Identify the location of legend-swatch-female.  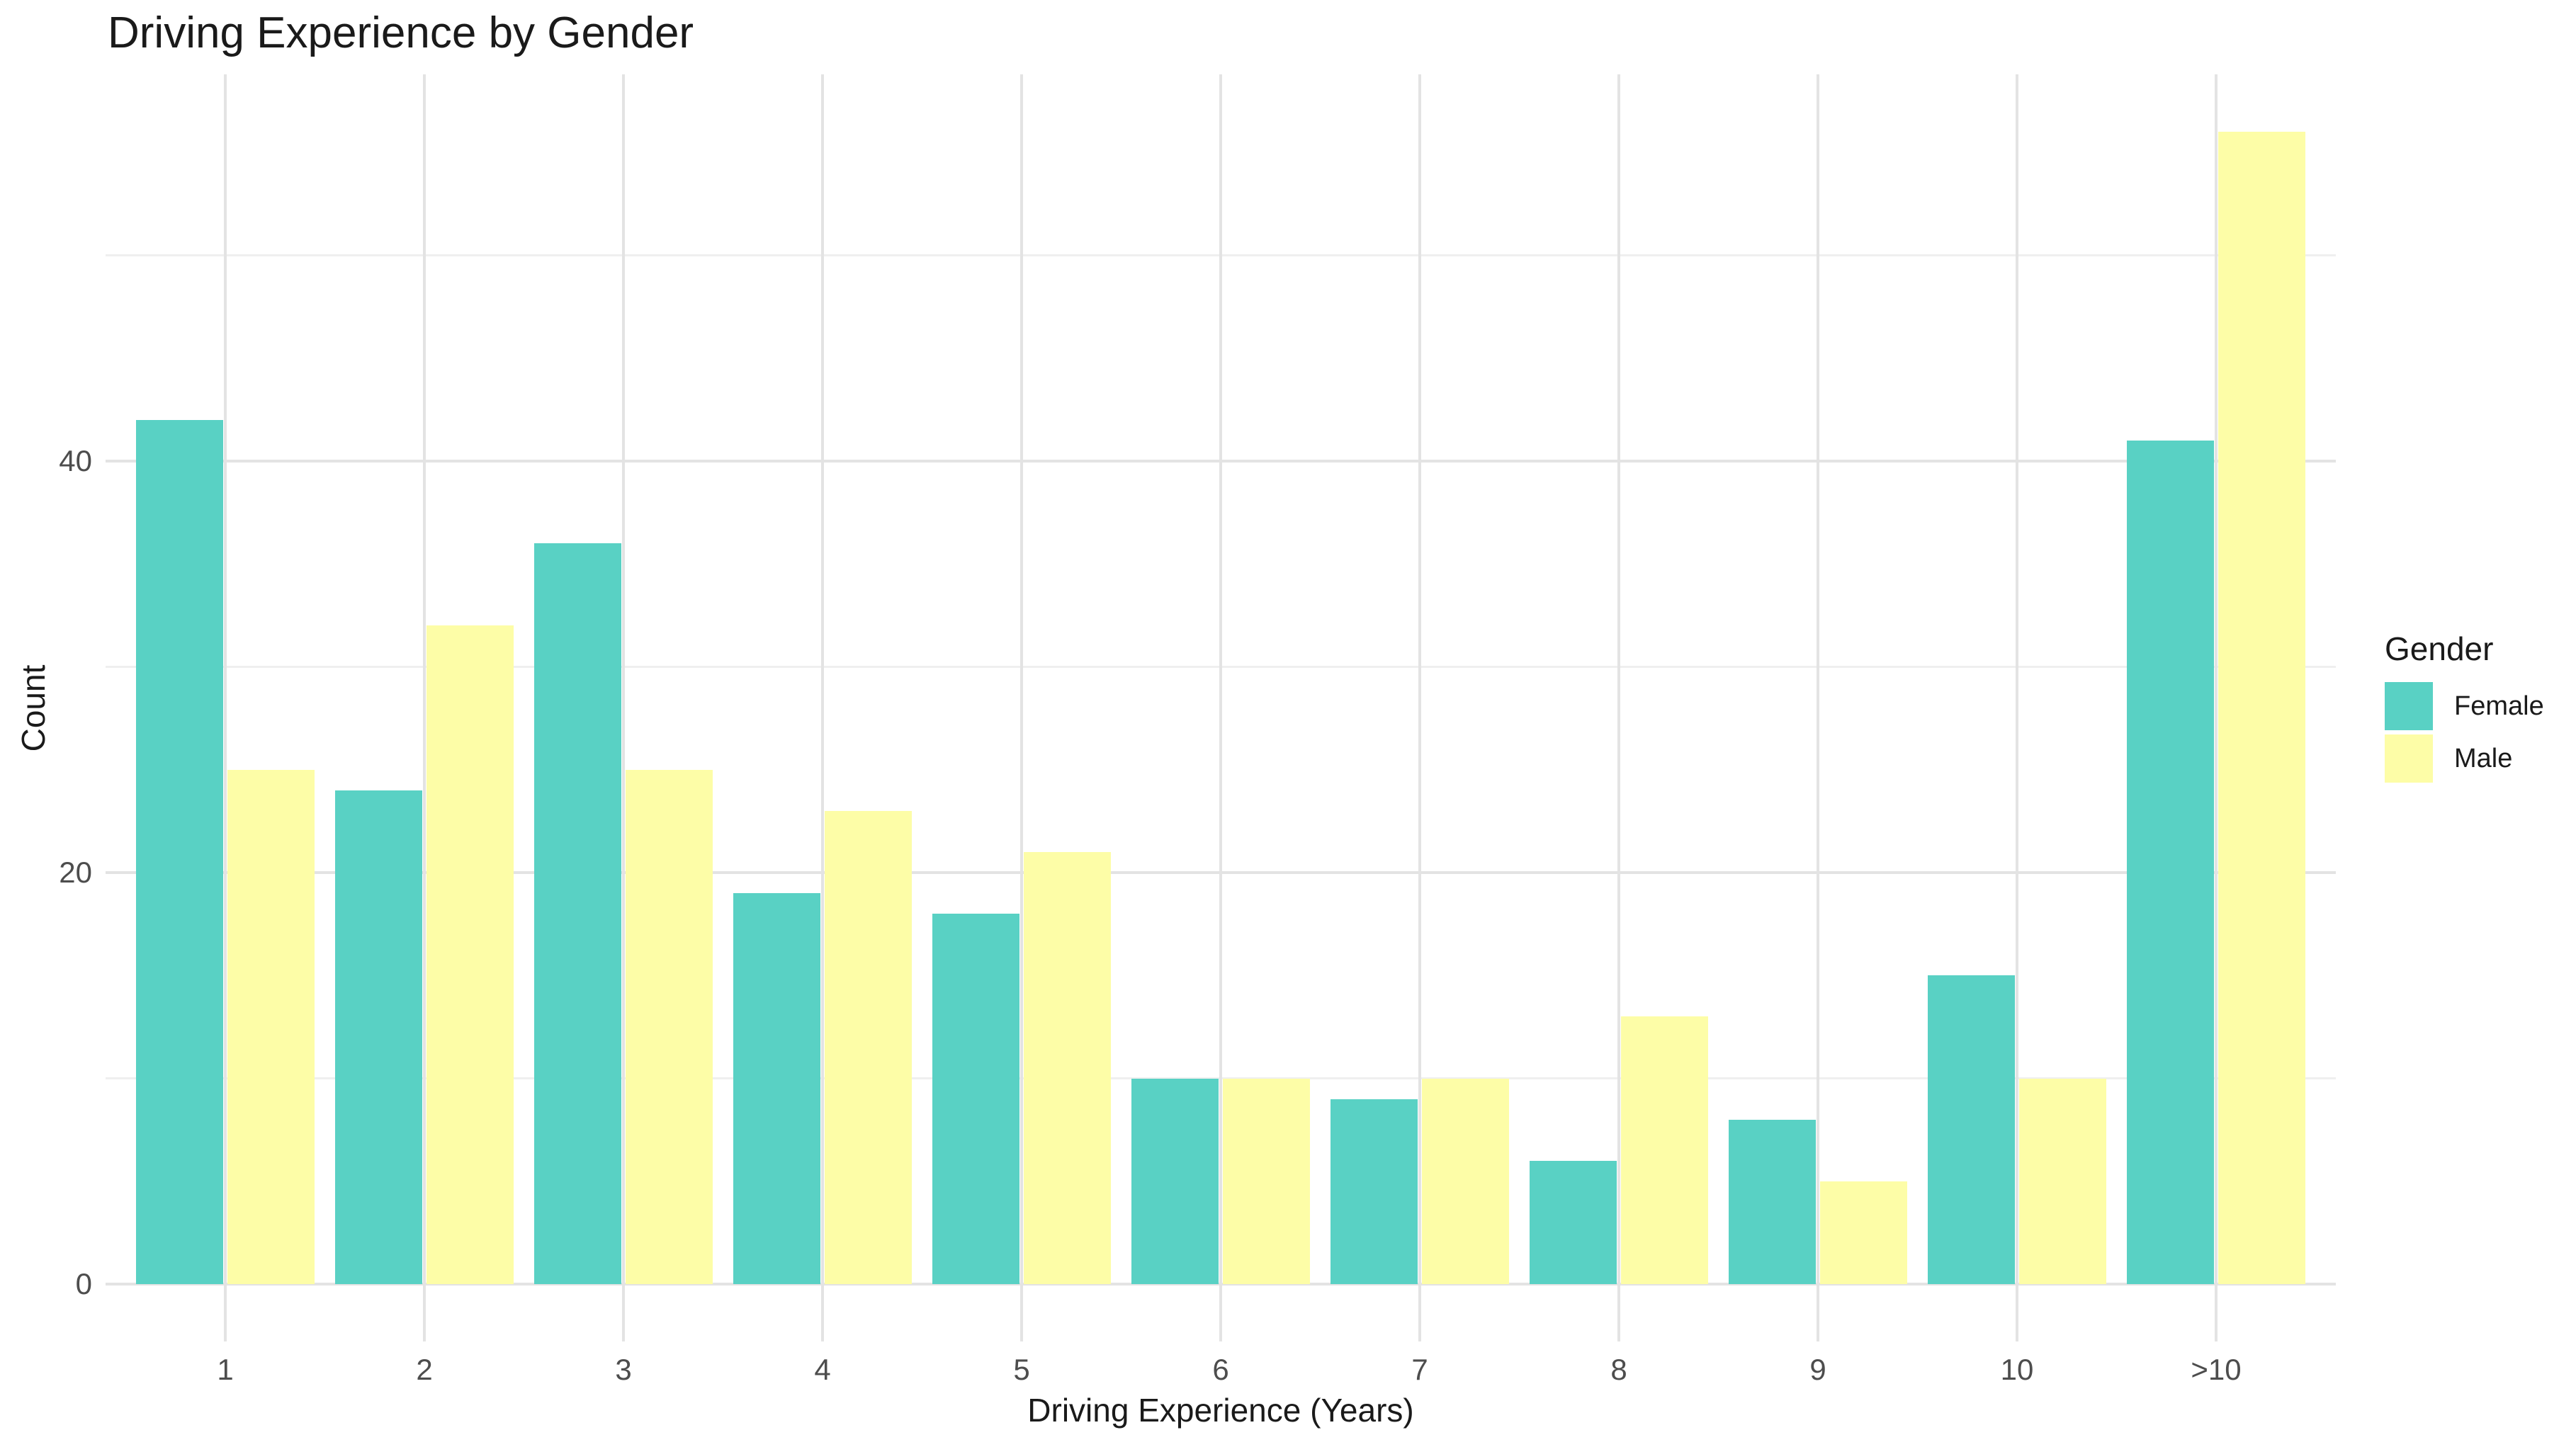
(2409, 706).